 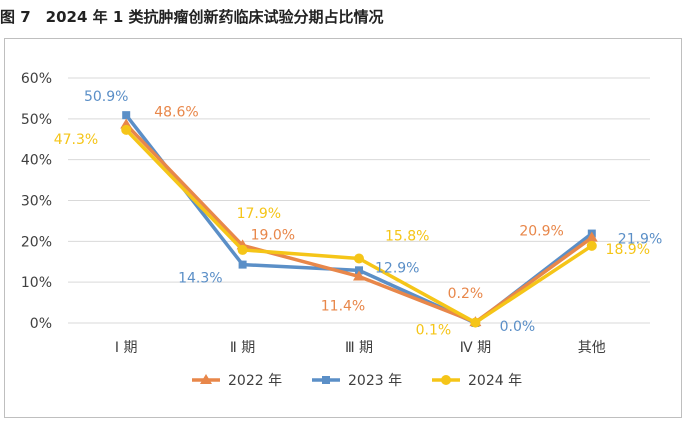 What do you see at coordinates (200, 279) in the screenshot?
I see `data-label: 14.3%` at bounding box center [200, 279].